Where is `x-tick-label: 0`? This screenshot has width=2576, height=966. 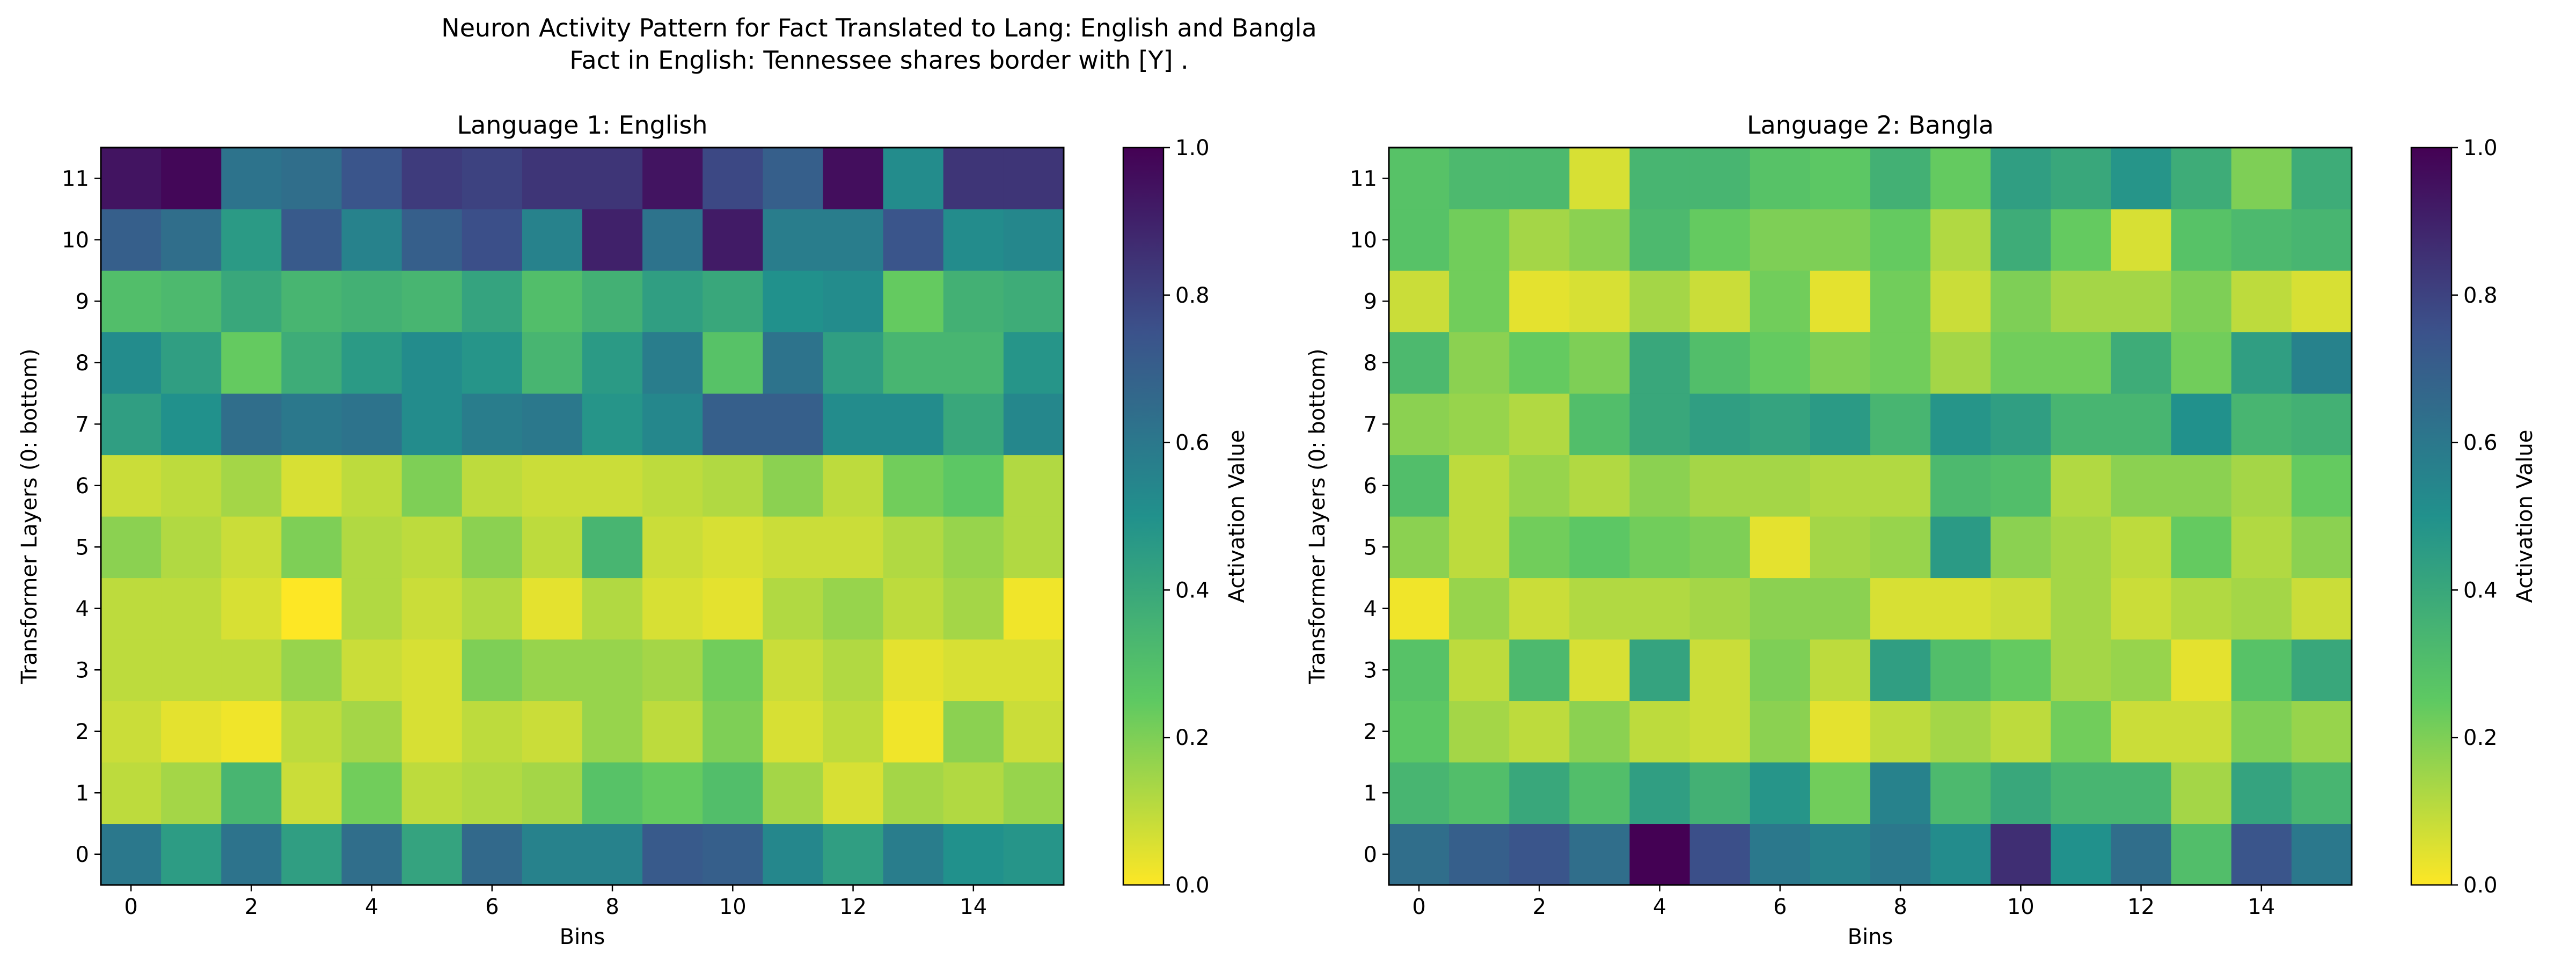
x-tick-label: 0 is located at coordinates (130, 907).